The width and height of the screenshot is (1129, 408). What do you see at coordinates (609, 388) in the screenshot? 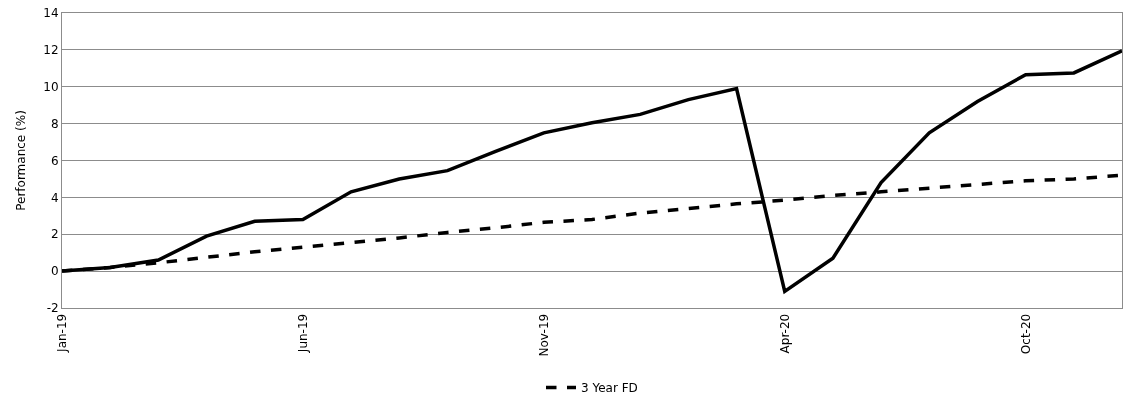
I see `legend-label: 3 Year FD` at bounding box center [609, 388].